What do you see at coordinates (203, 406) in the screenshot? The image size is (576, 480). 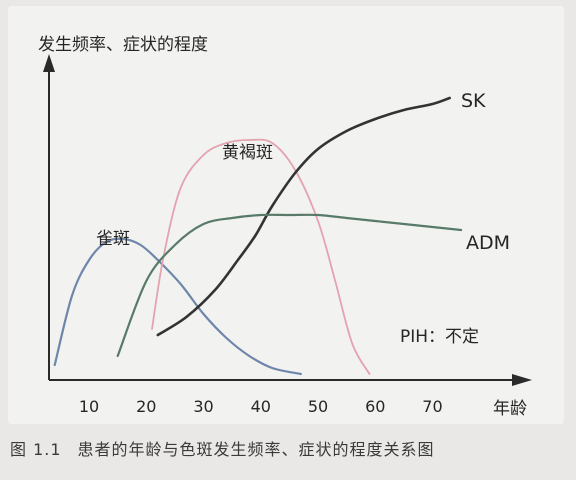 I see `x-tick-label-30: 30` at bounding box center [203, 406].